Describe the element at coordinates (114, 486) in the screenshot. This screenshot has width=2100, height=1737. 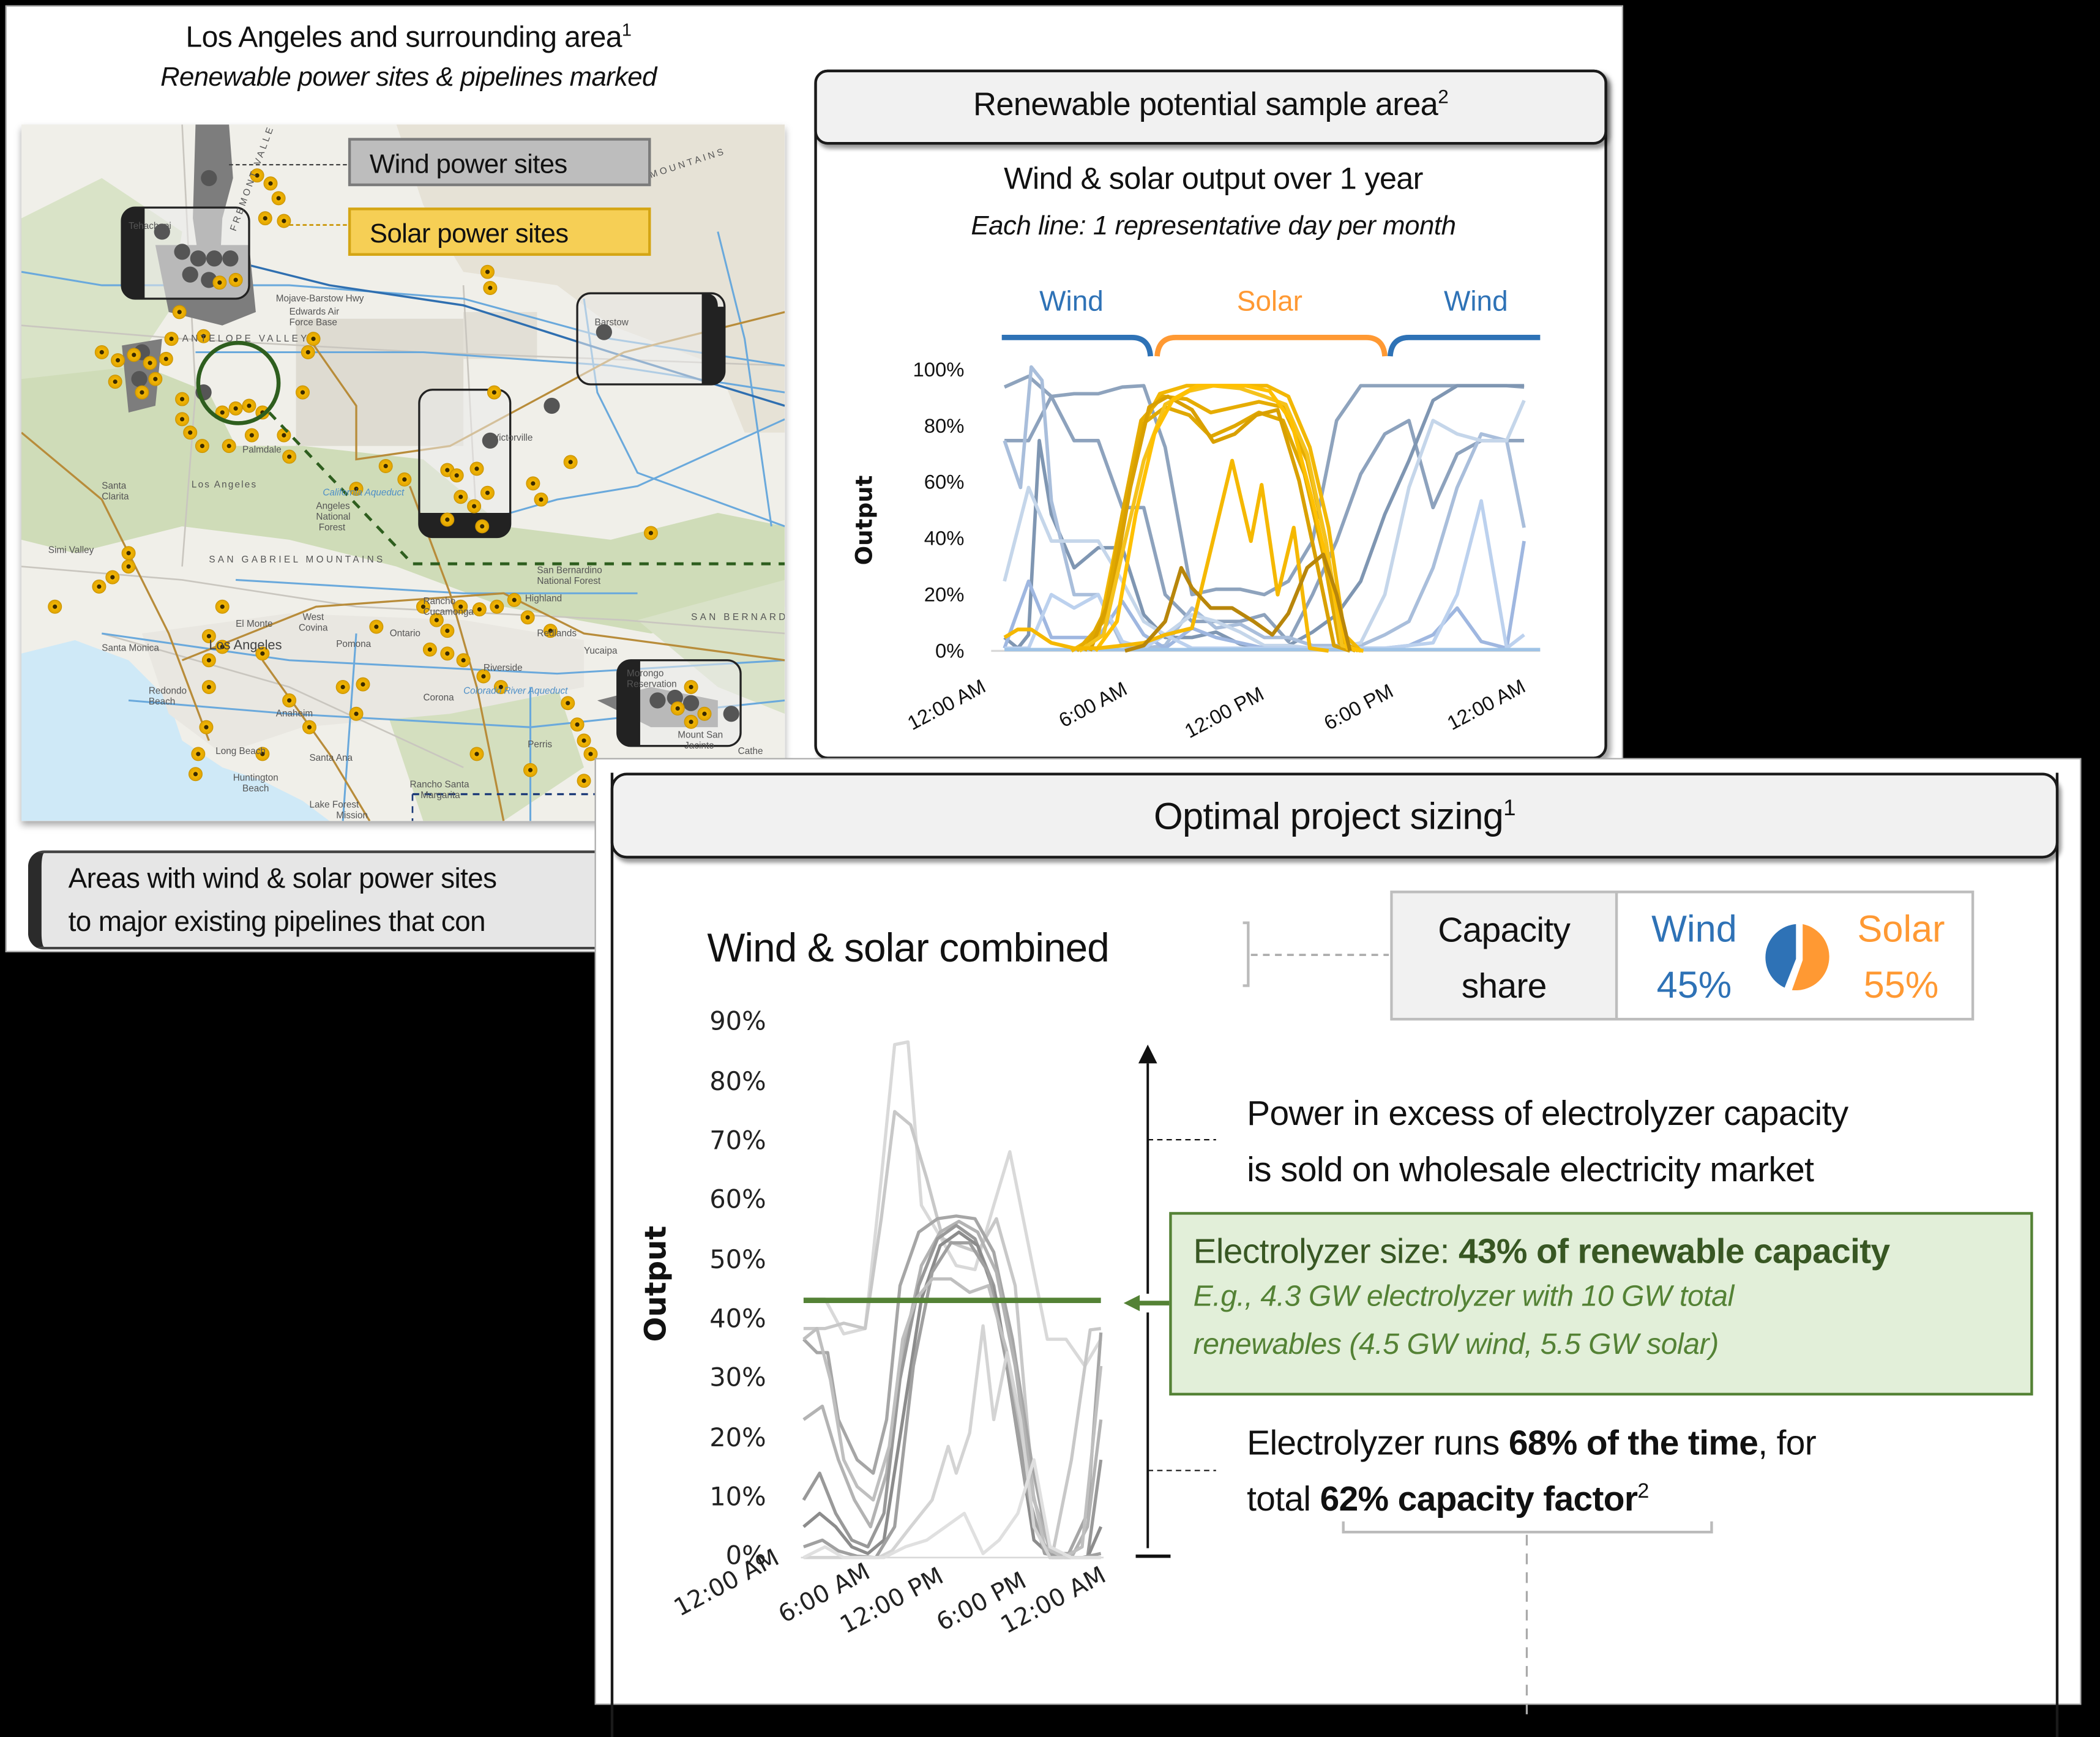
I see `svg-text: Santa` at that location.